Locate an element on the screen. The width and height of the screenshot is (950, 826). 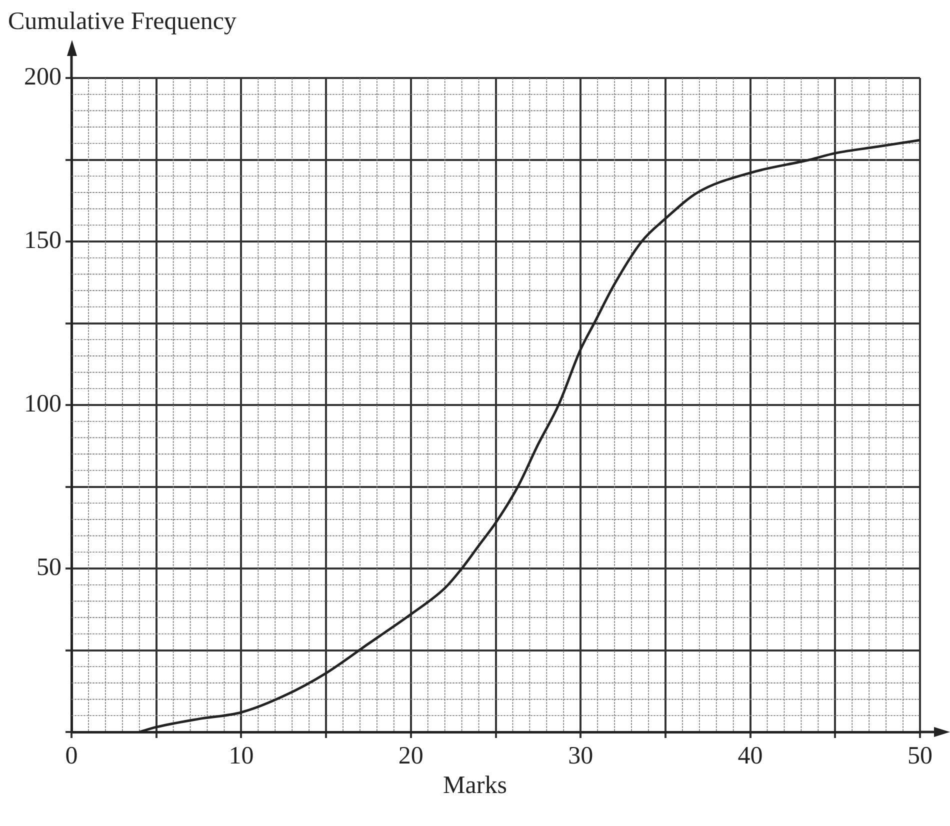
y-tick-label: 200 is located at coordinates (43, 77).